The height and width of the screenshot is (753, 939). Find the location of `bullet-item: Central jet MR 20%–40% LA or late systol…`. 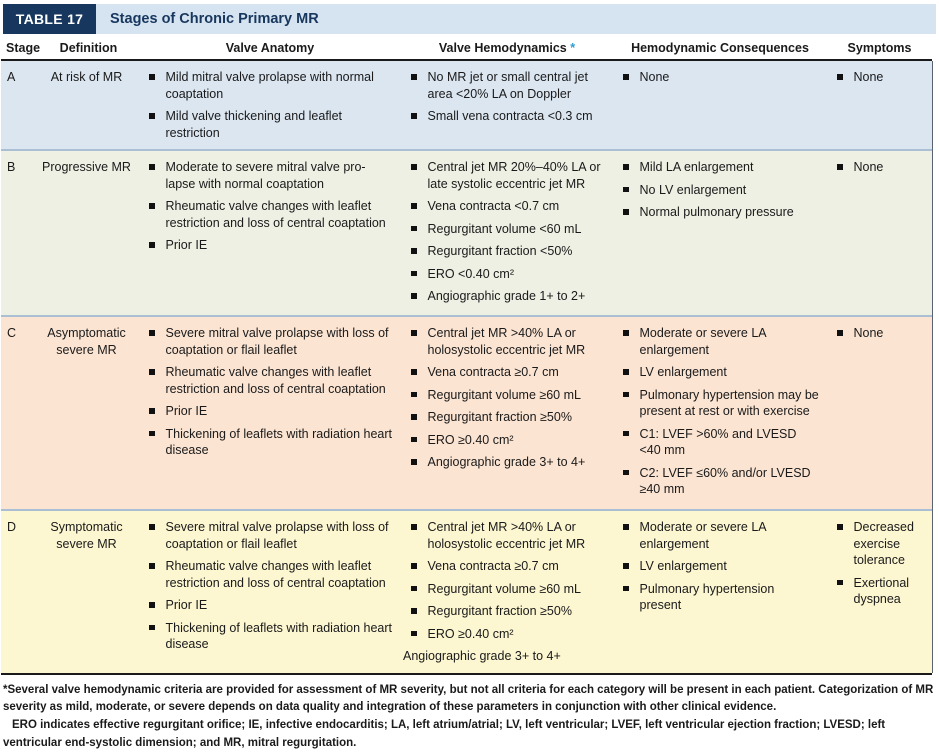

bullet-item: Central jet MR 20%–40% LA or late systol… is located at coordinates (504, 175).